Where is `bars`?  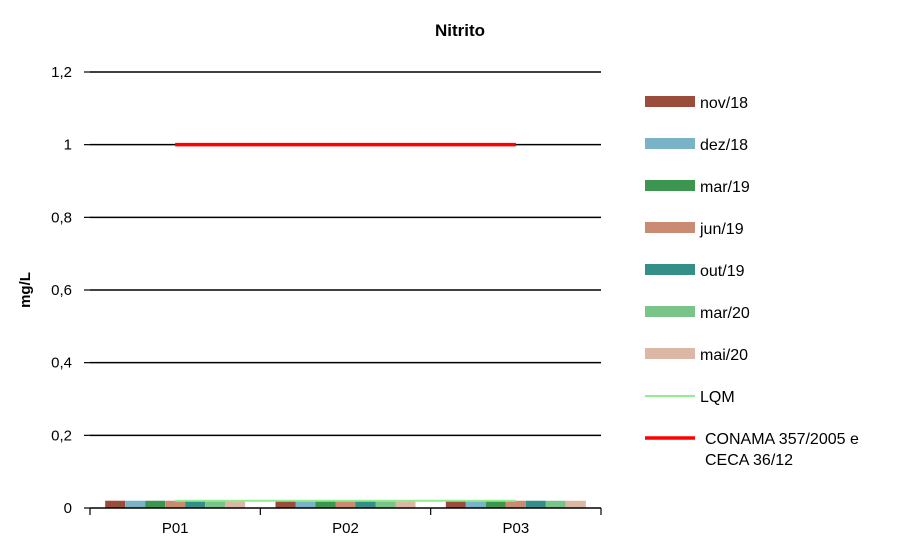
bars is located at coordinates (345, 504).